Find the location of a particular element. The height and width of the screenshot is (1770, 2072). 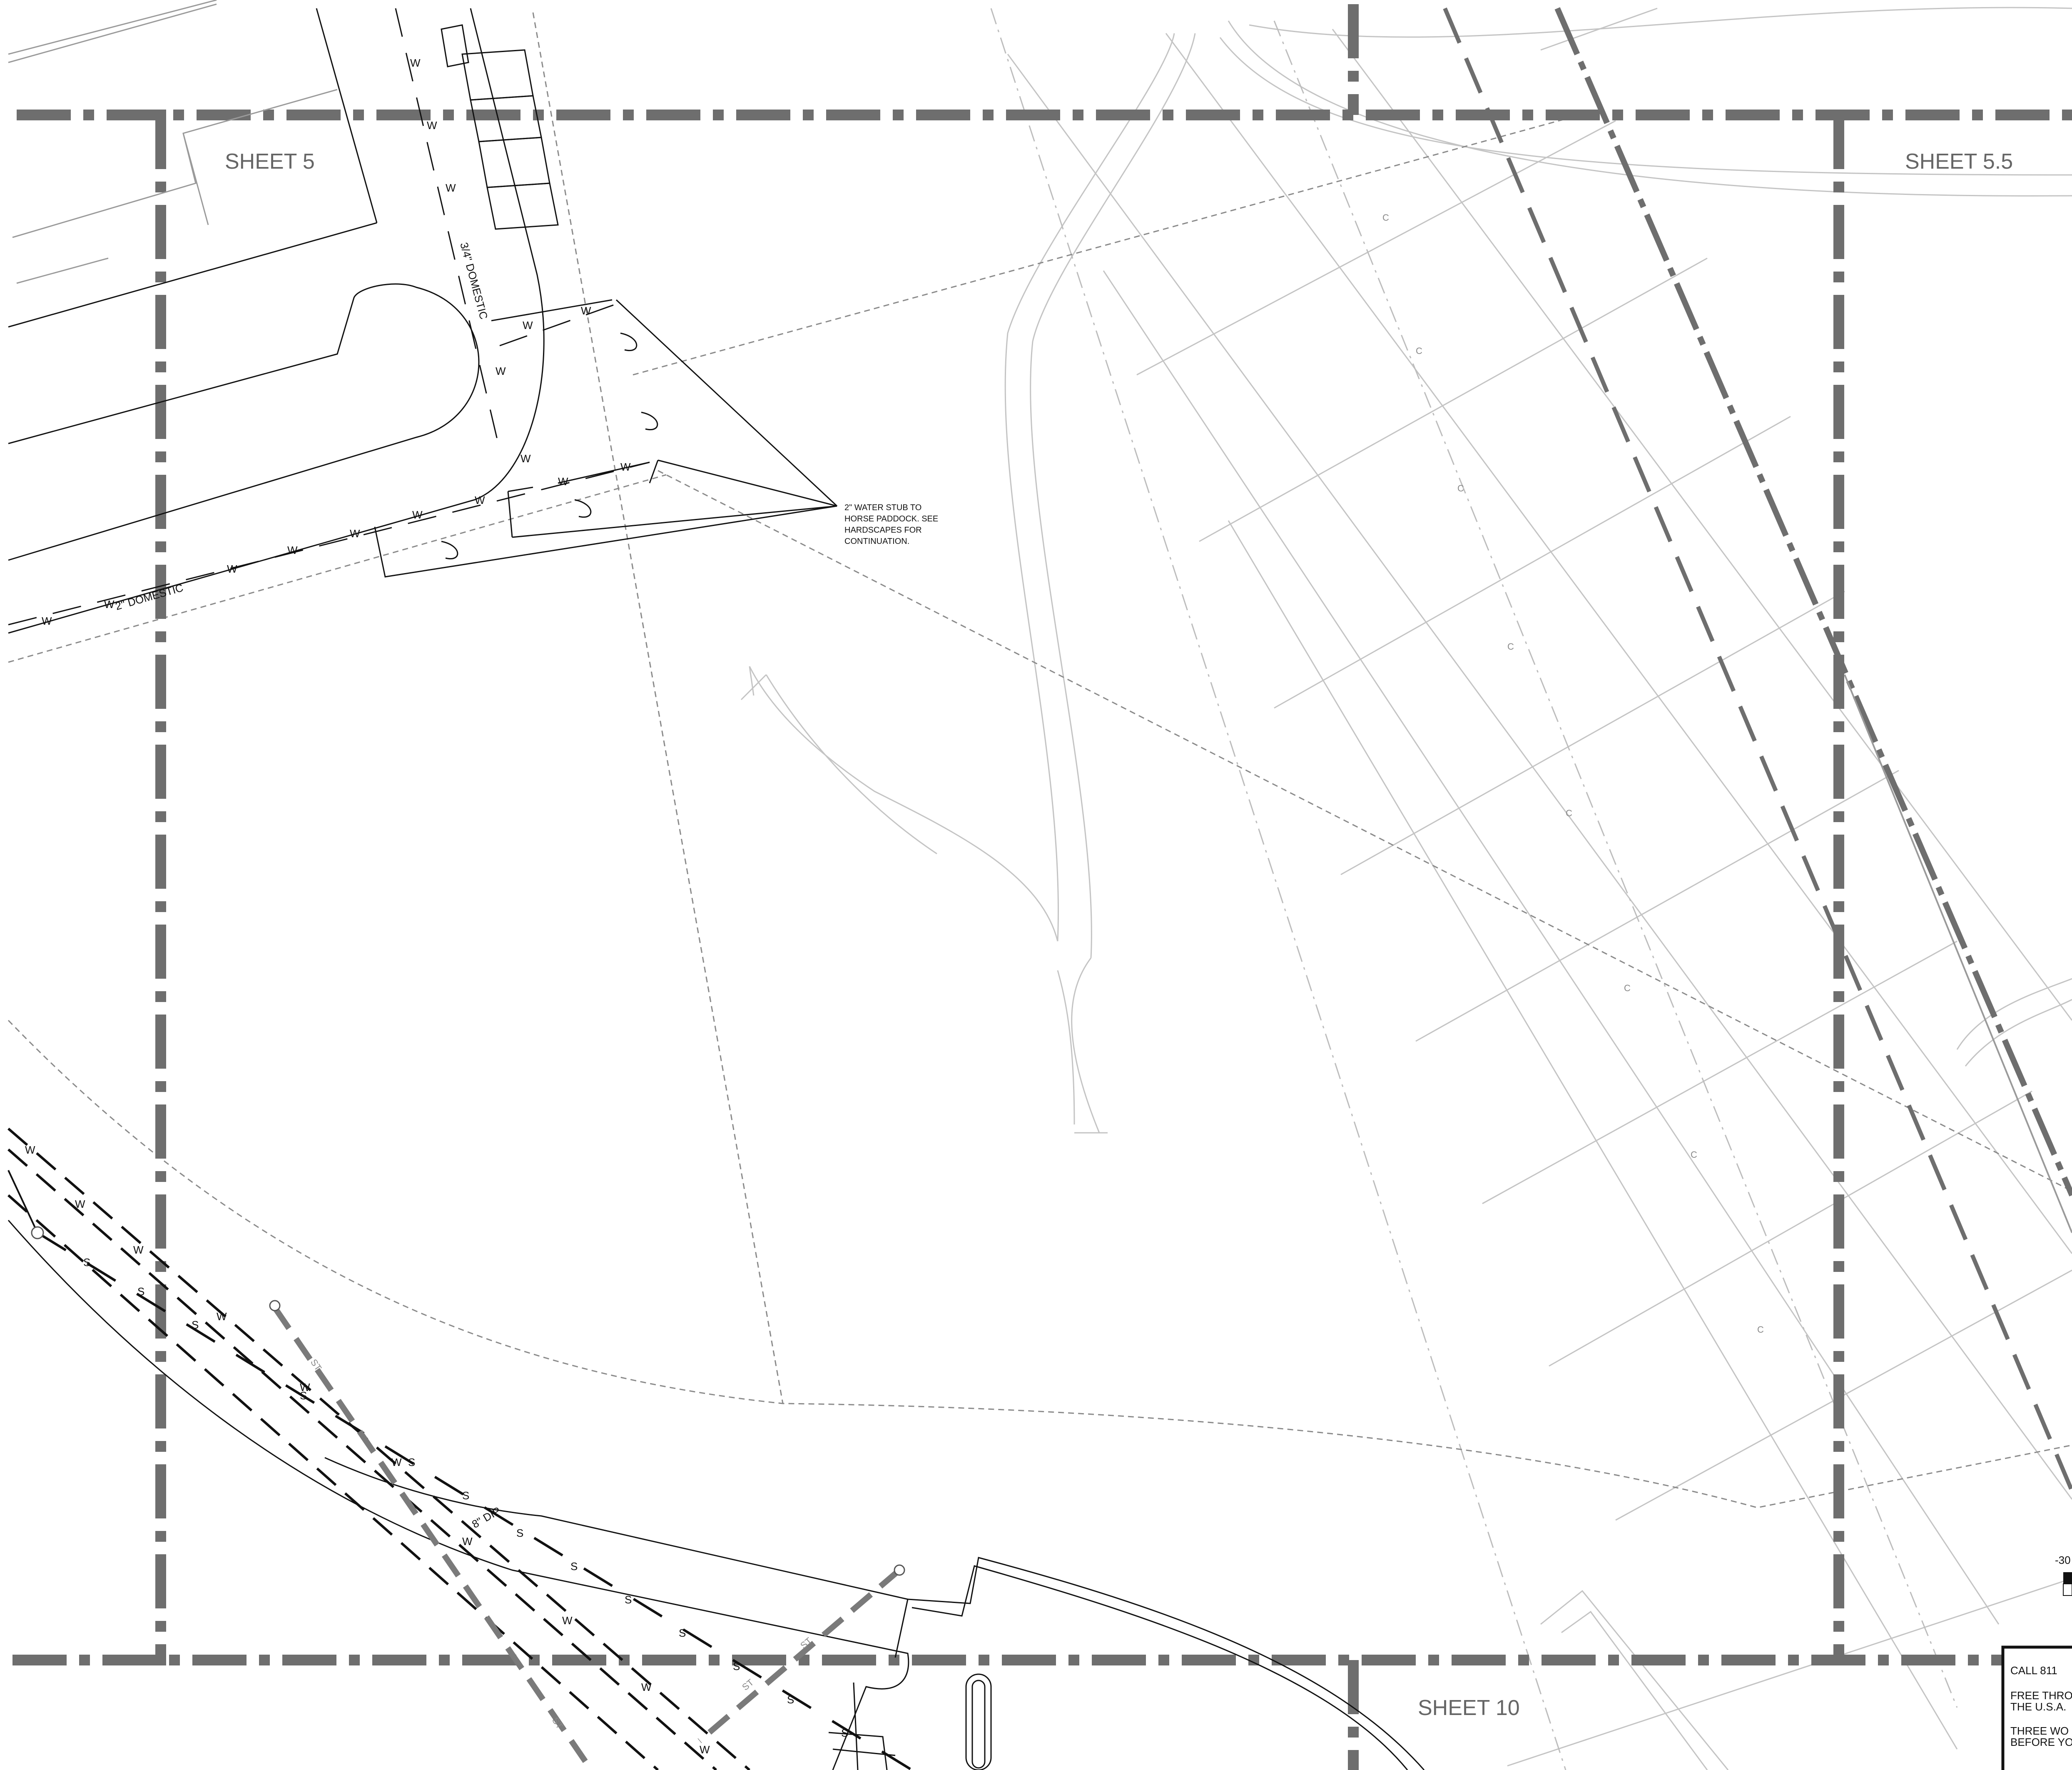

callout-line-3: HARDSCAPES FOR is located at coordinates (883, 530).